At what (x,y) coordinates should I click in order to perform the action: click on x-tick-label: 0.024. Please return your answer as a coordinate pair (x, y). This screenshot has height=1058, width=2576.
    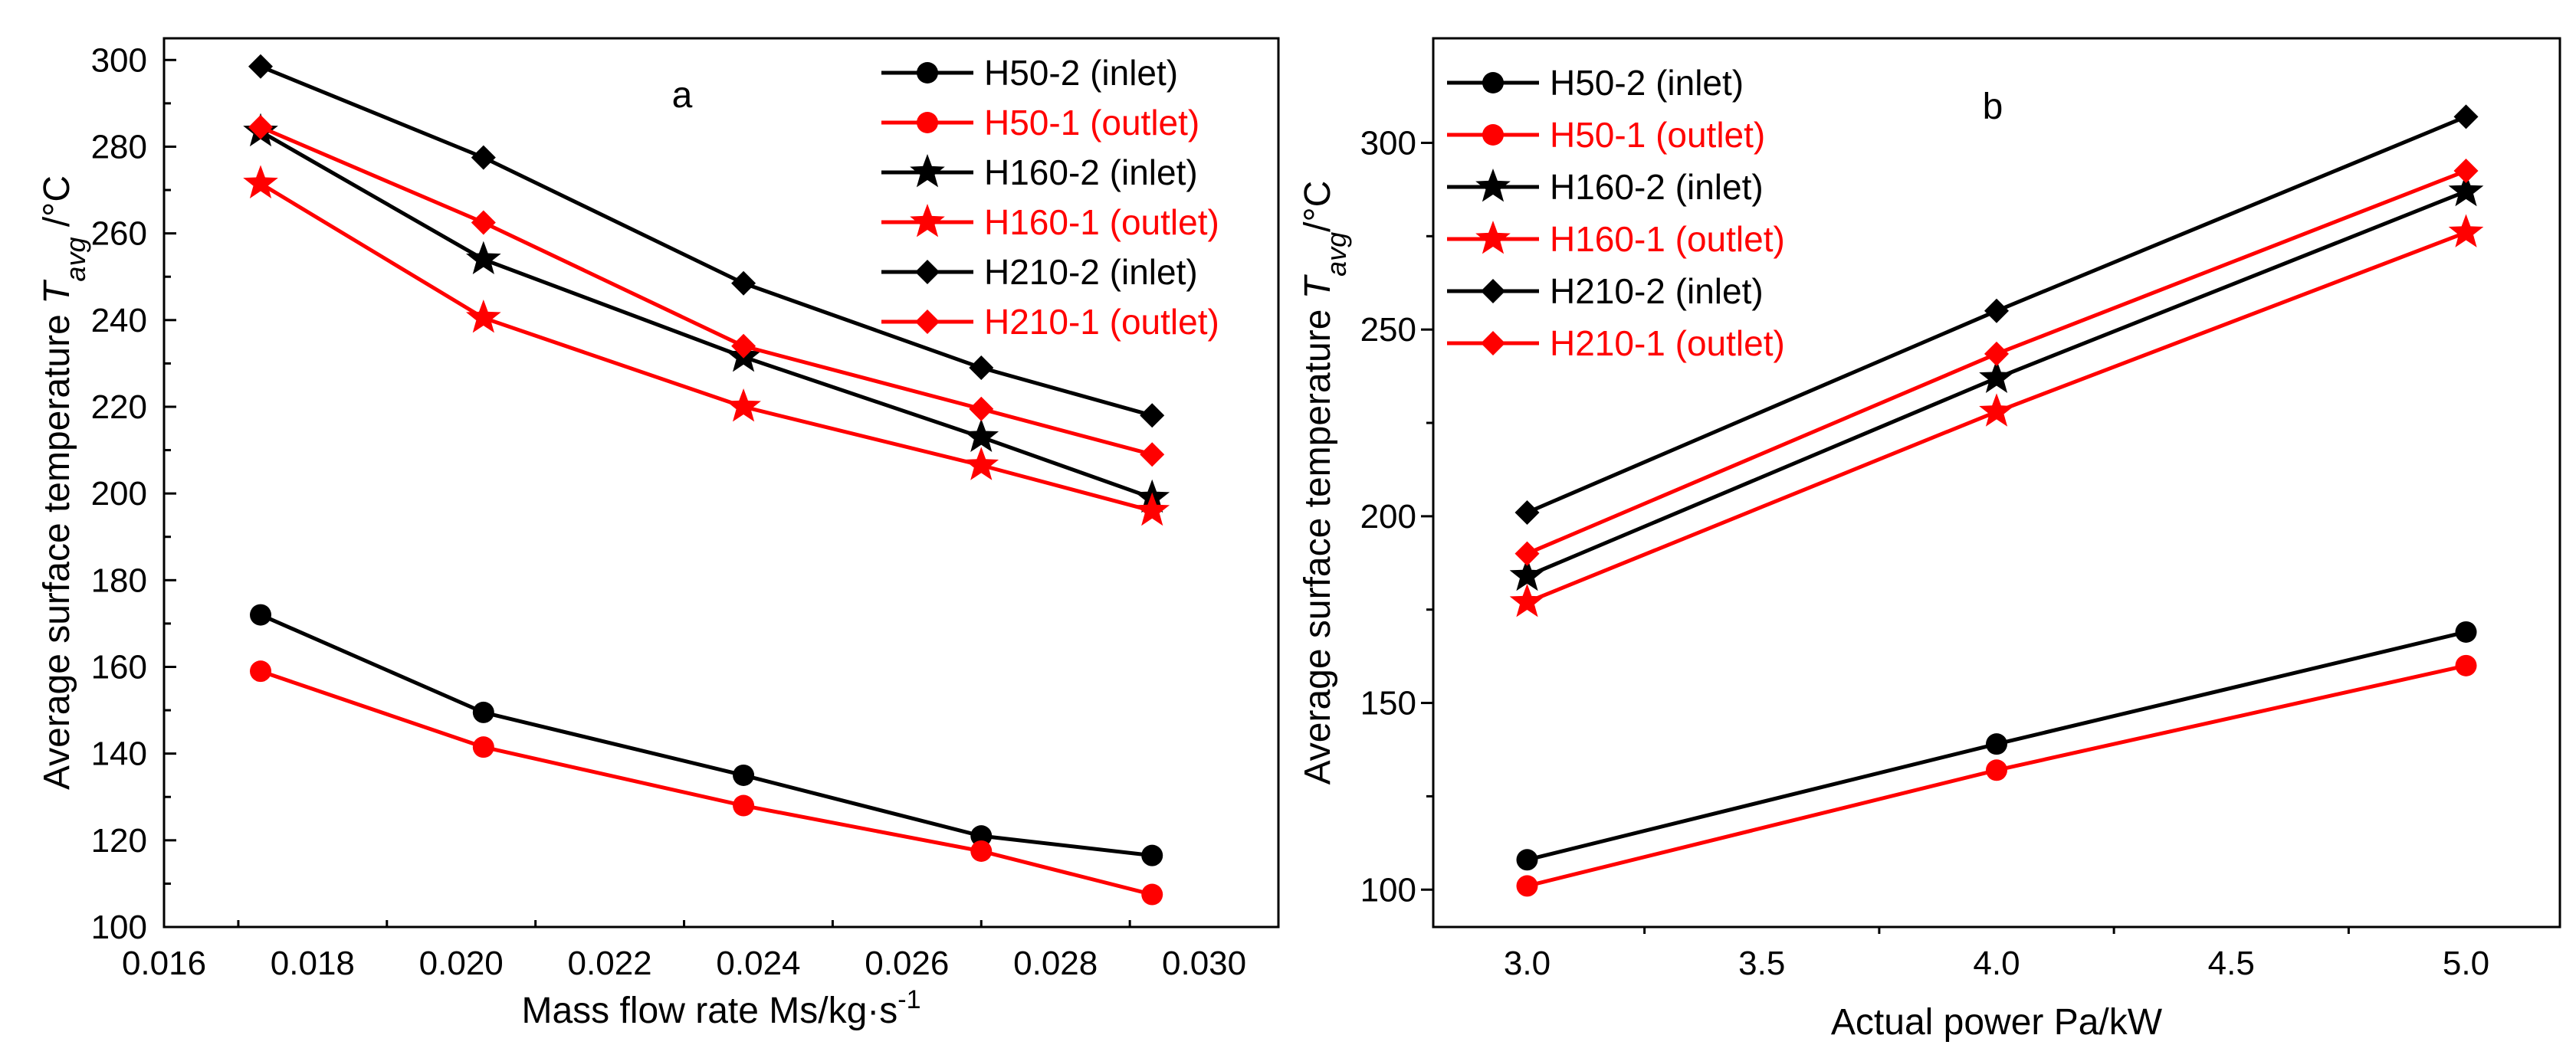
    Looking at the image, I should click on (758, 963).